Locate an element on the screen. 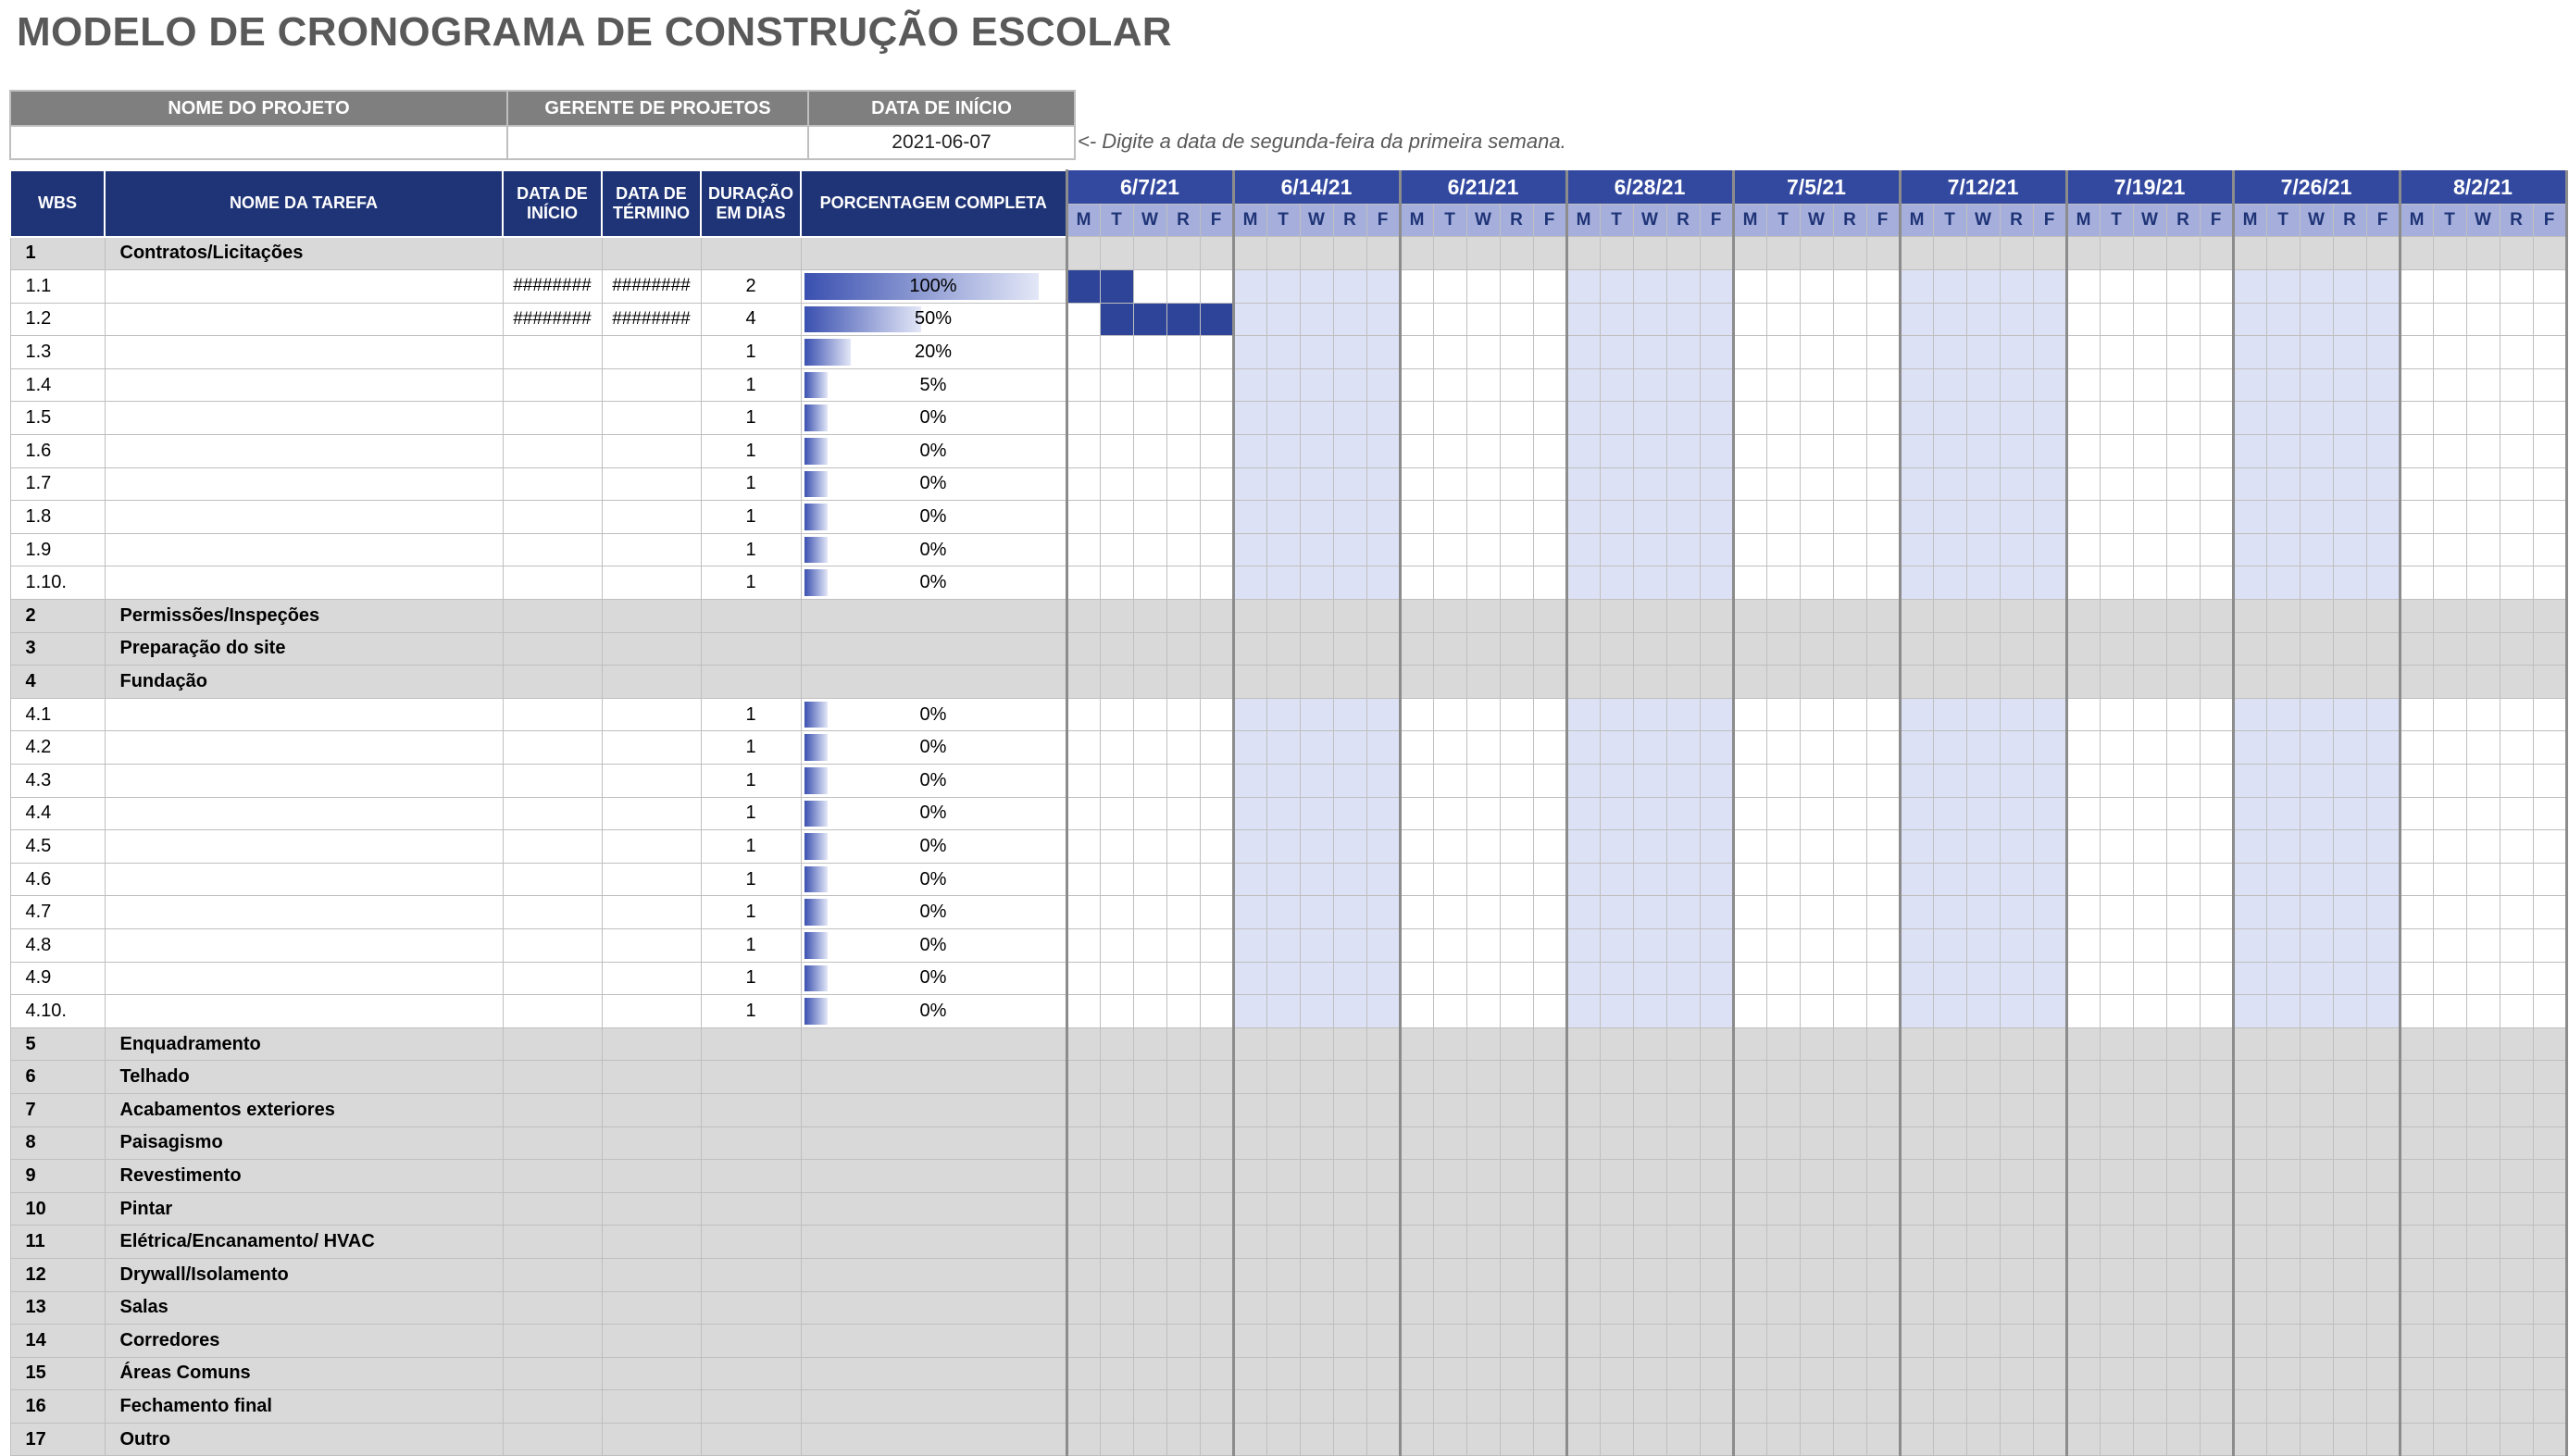  start-date-cell is located at coordinates (552, 1341).